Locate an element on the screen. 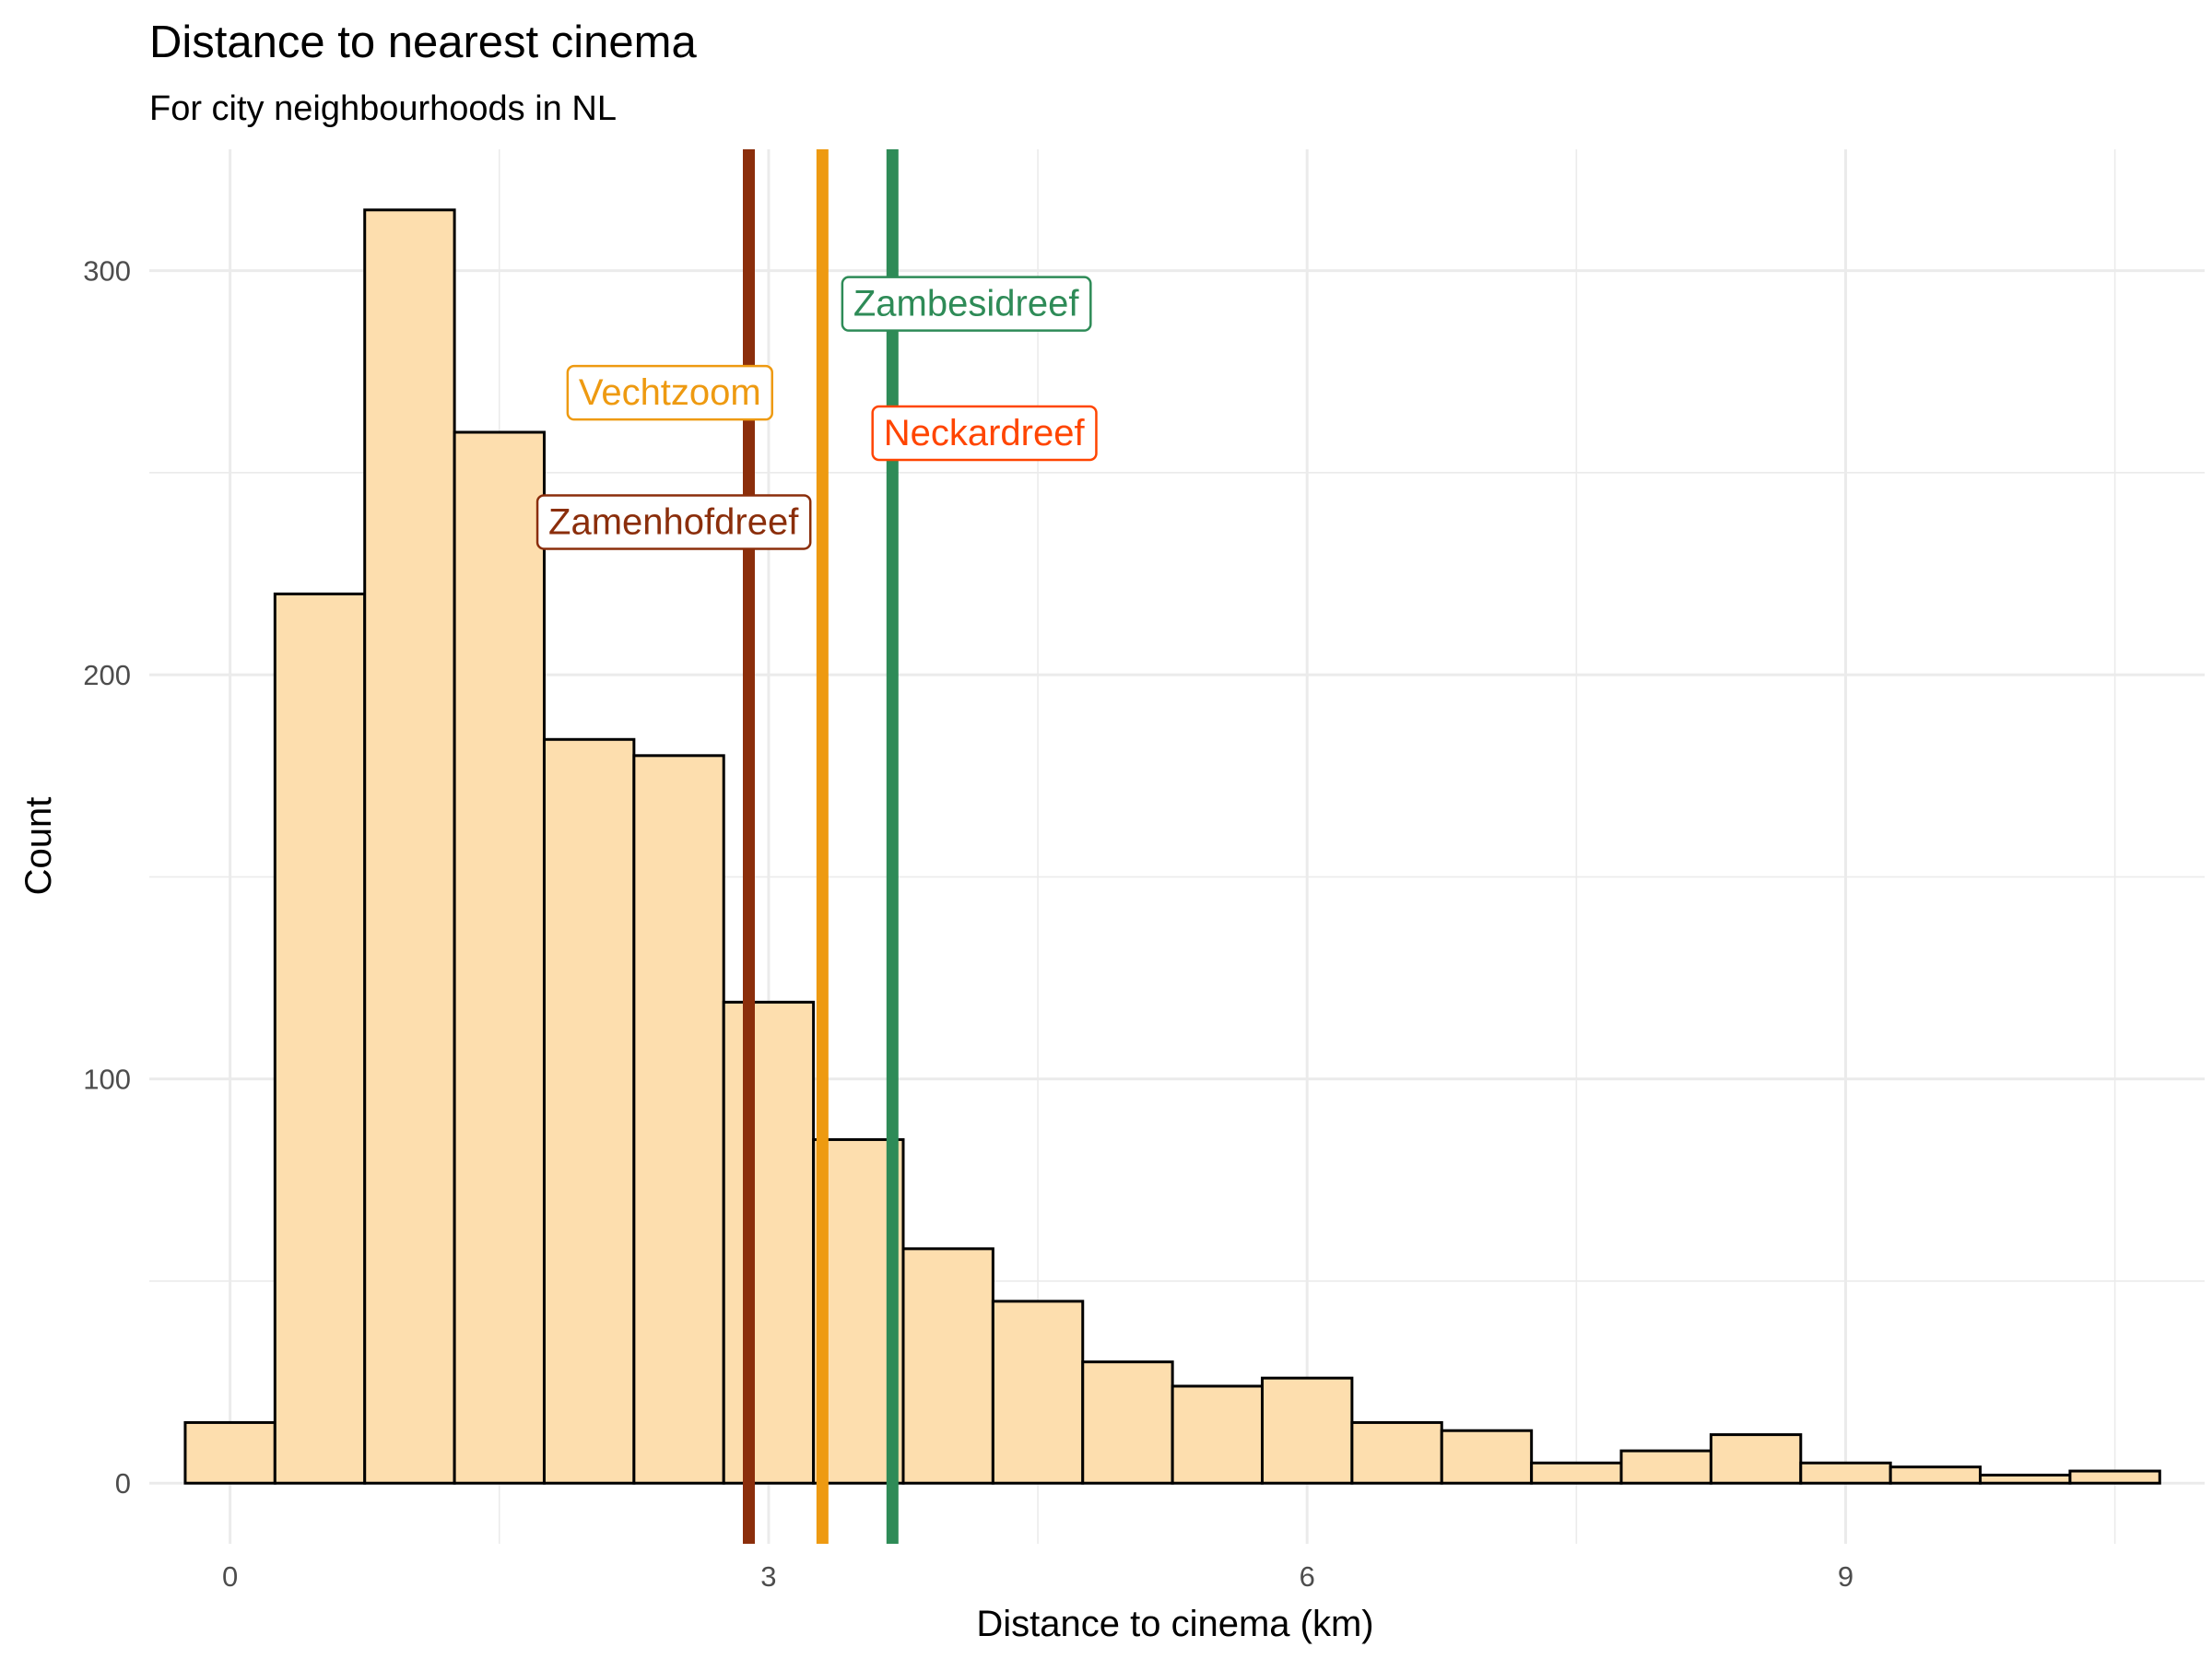 The height and width of the screenshot is (1659, 2212). y-tick-label: 0 is located at coordinates (123, 1483).